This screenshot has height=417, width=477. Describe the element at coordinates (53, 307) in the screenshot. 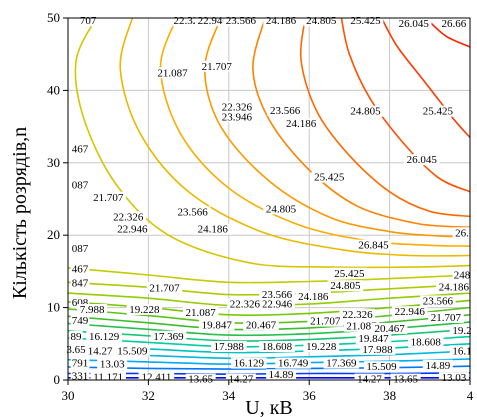

I see `y-tick-label: 10` at that location.